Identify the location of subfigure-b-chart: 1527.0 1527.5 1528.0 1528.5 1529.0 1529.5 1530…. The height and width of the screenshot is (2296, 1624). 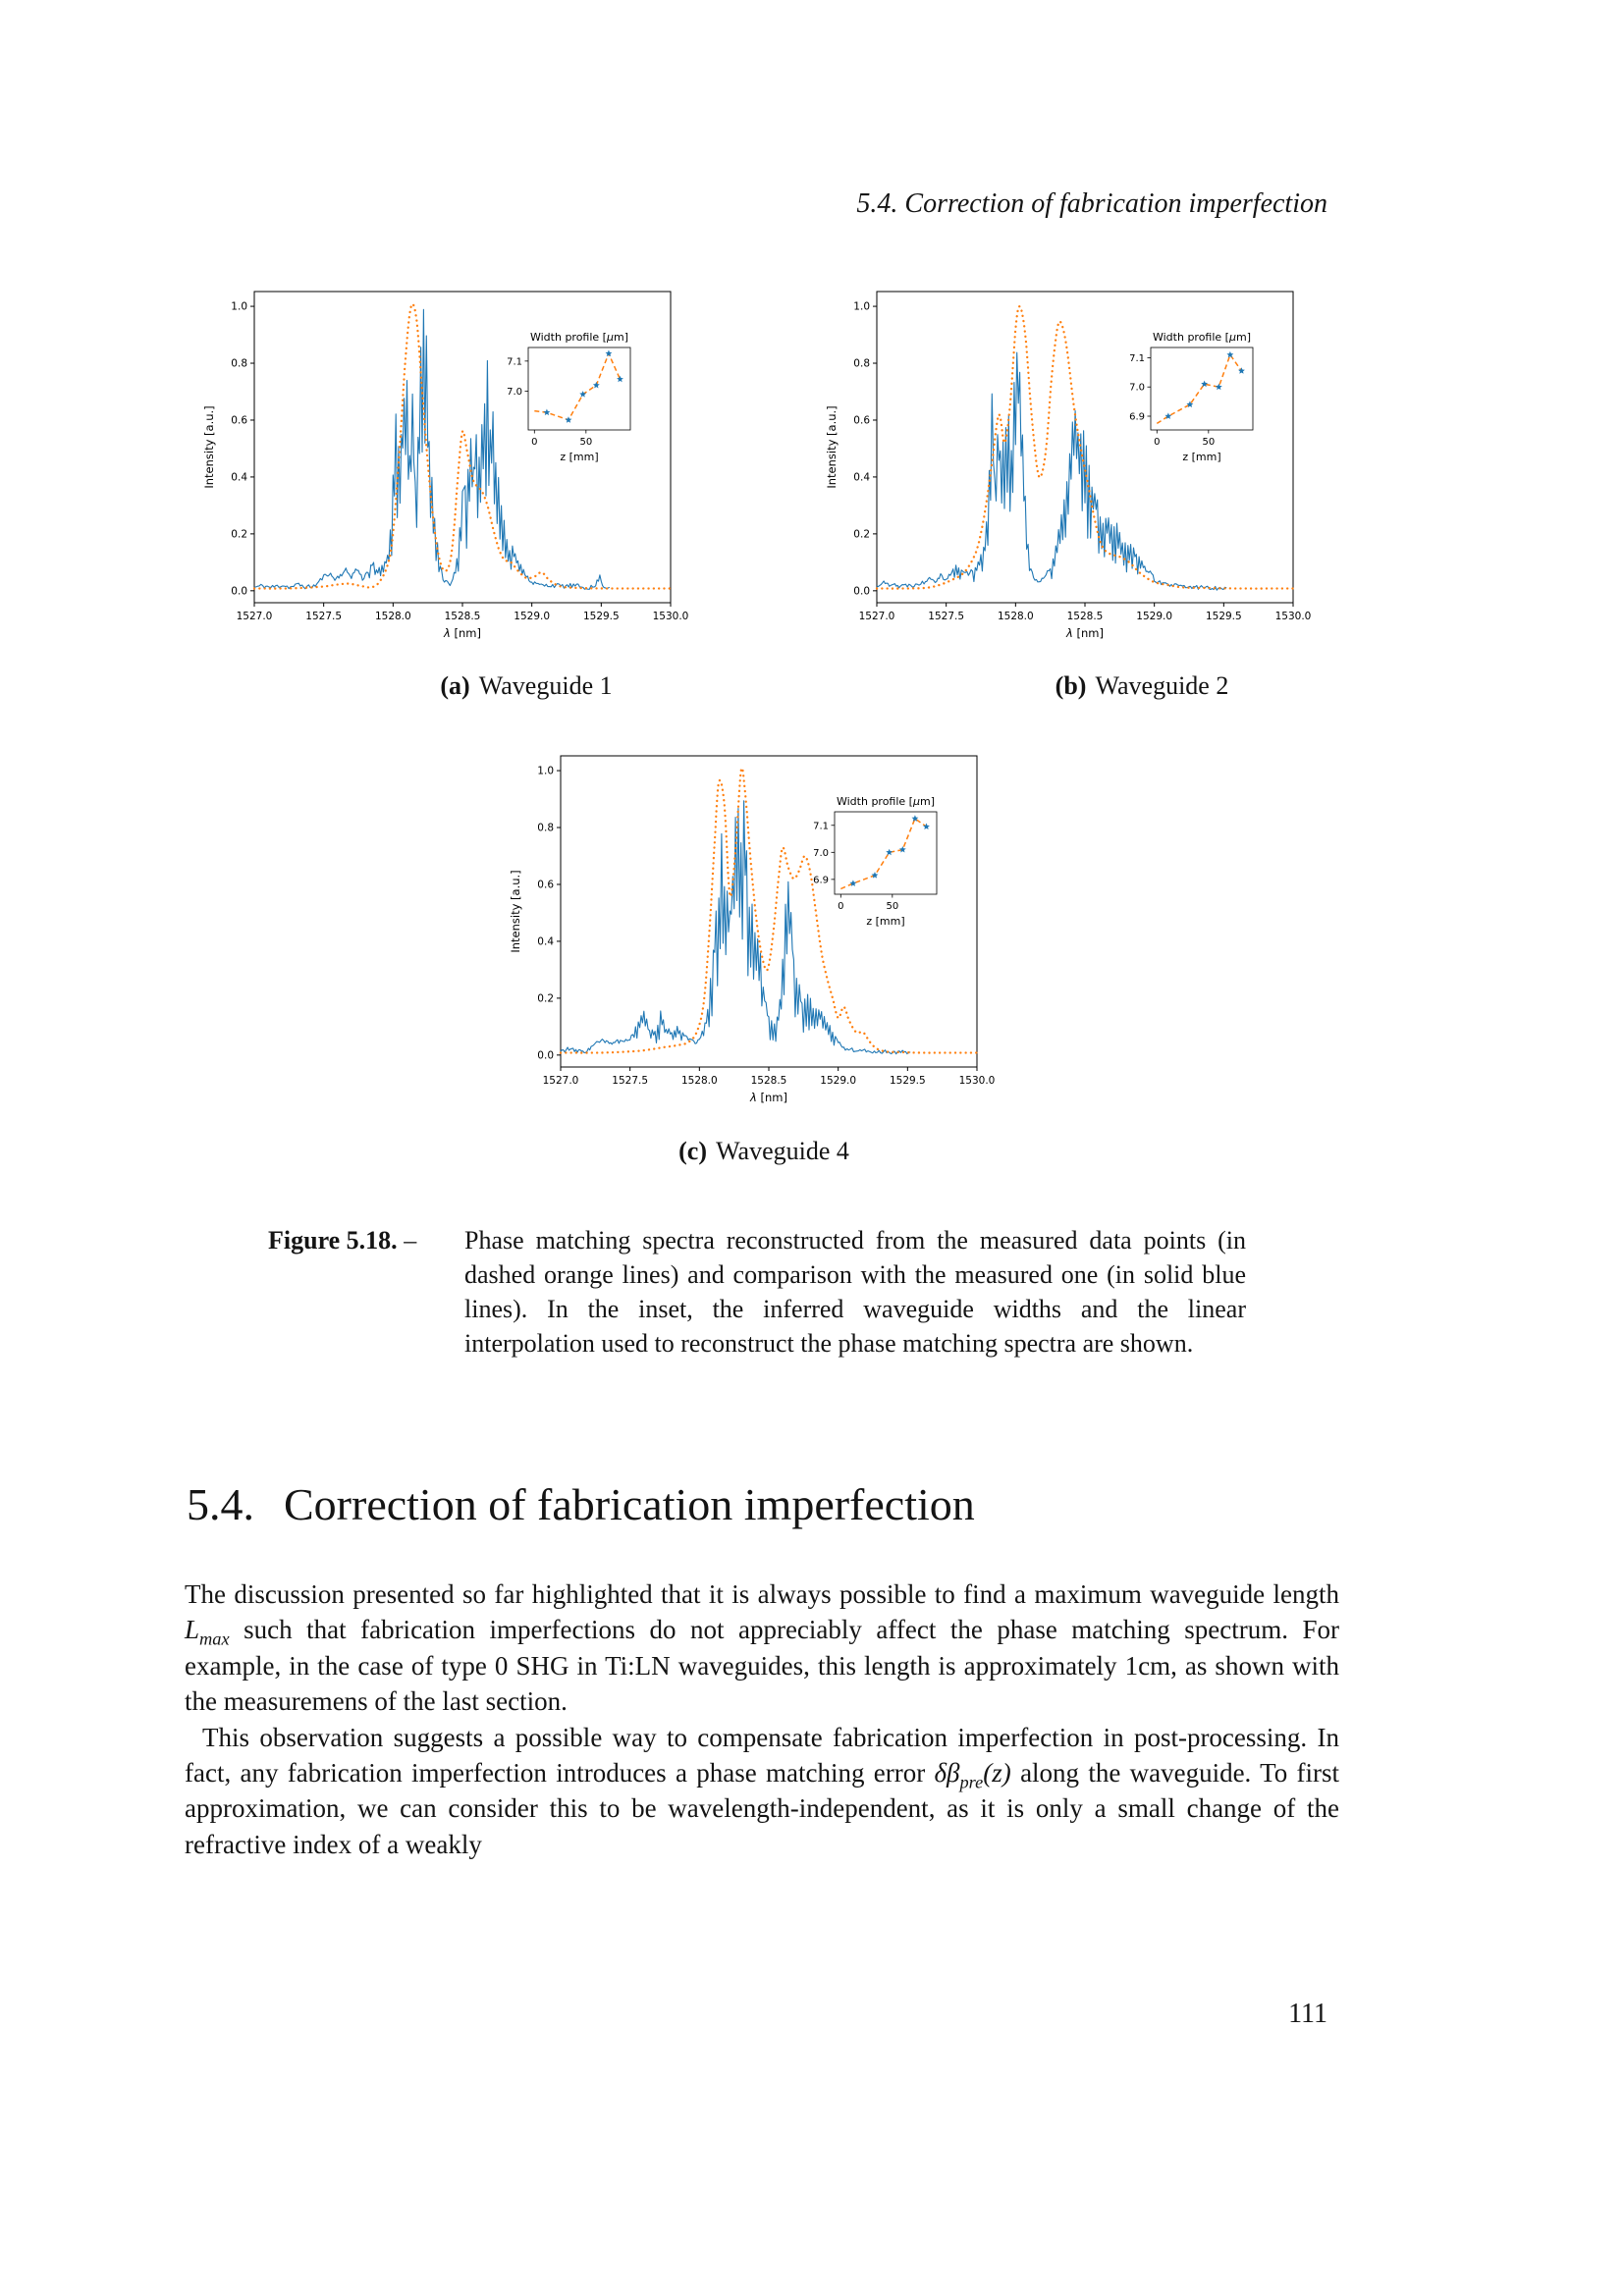
(1067, 459).